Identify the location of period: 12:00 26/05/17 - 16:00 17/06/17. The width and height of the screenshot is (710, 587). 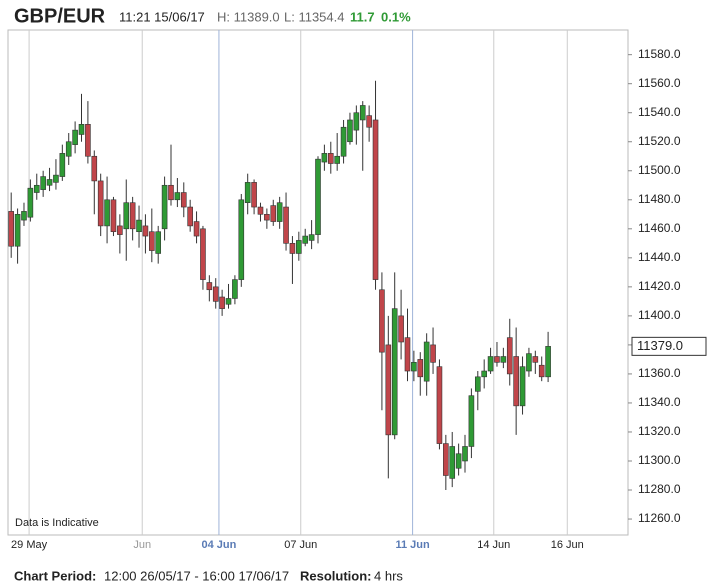
(196, 575).